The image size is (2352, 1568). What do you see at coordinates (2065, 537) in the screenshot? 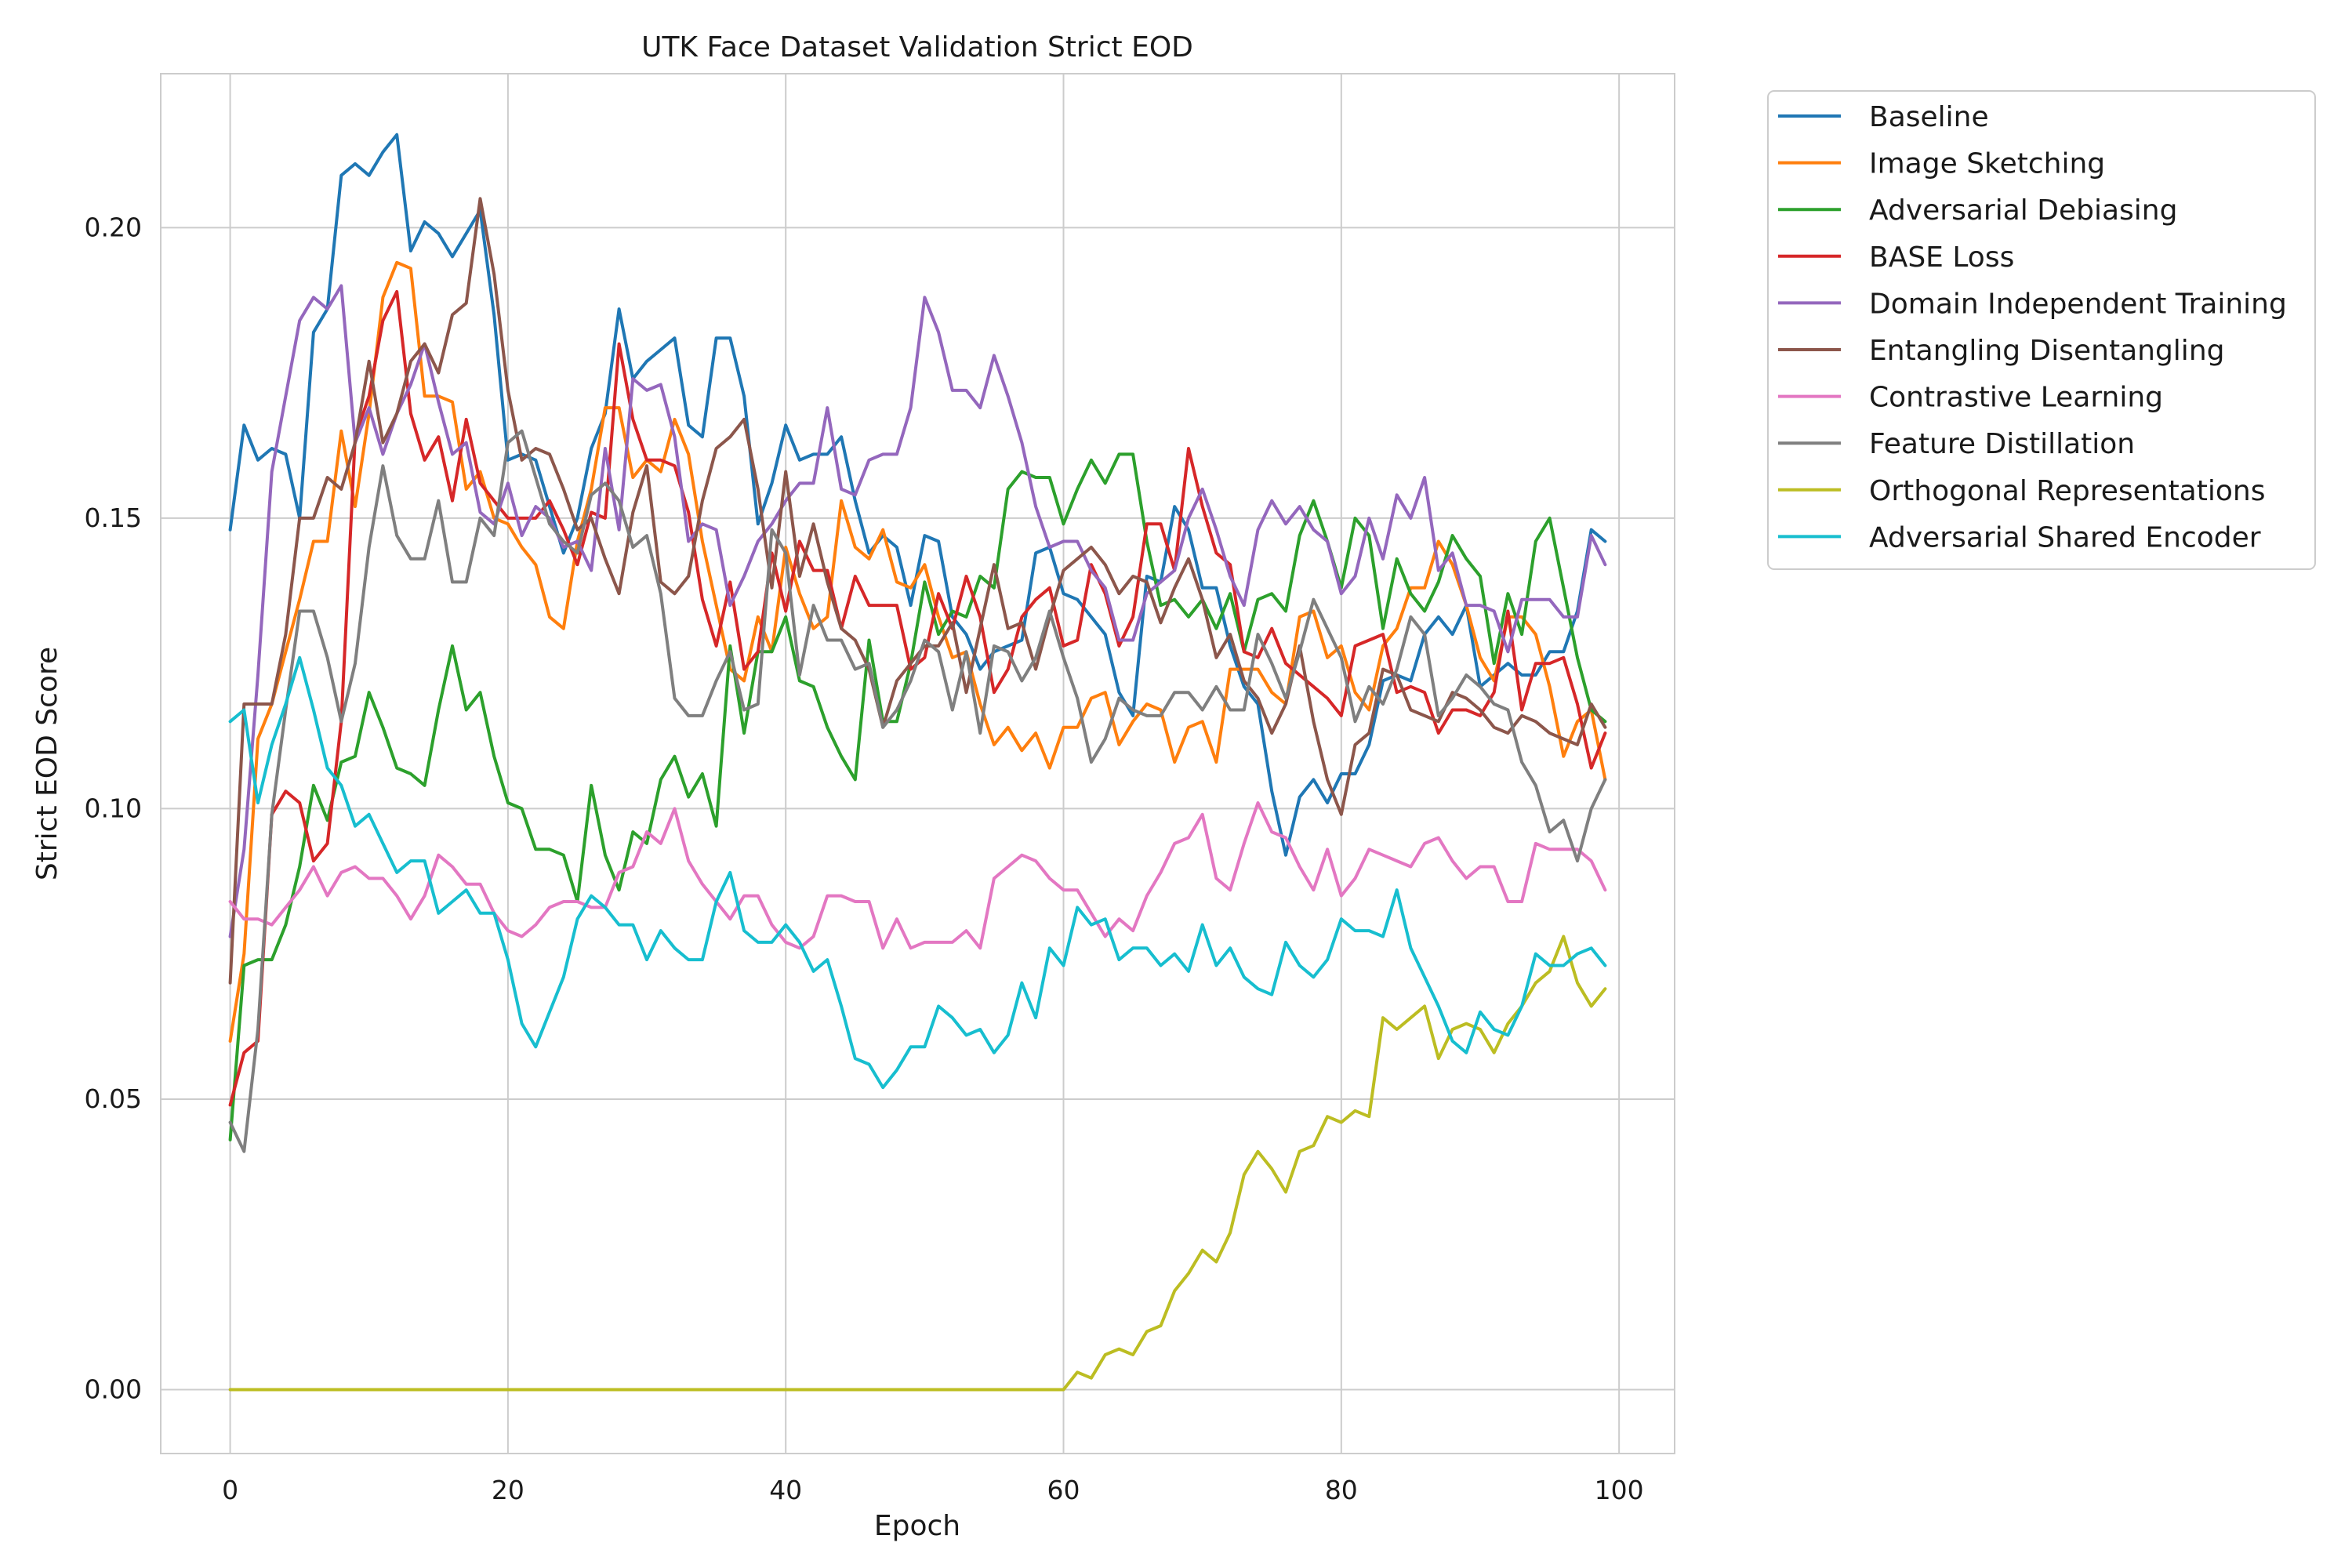
I see `legend-label-adversarial-shared-encoder: Adversarial Shared Encoder` at bounding box center [2065, 537].